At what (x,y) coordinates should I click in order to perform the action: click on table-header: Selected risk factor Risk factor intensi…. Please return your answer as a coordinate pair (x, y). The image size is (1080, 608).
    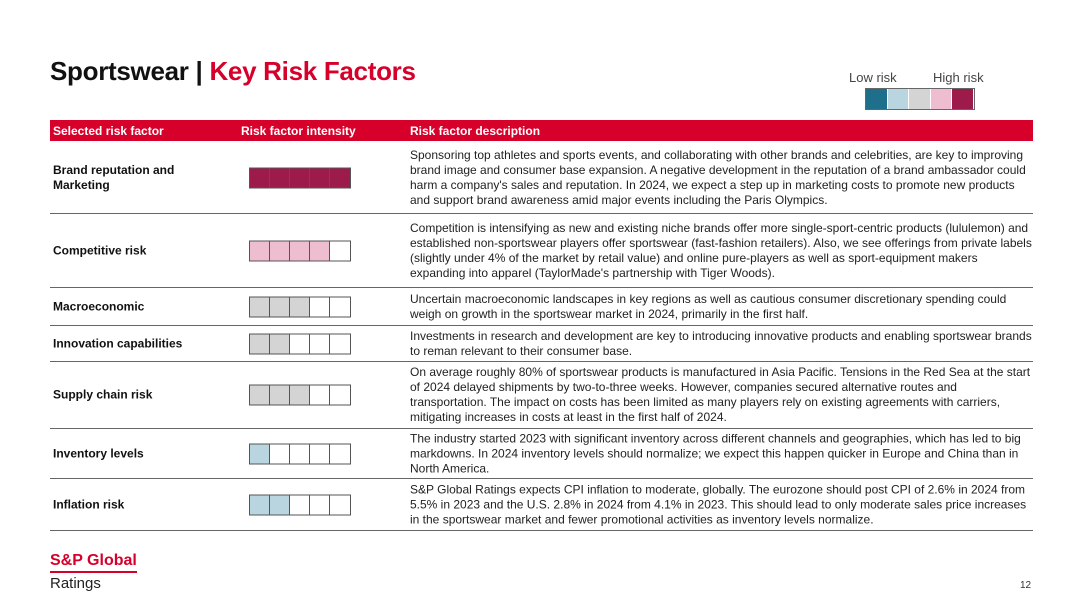
    Looking at the image, I should click on (541, 130).